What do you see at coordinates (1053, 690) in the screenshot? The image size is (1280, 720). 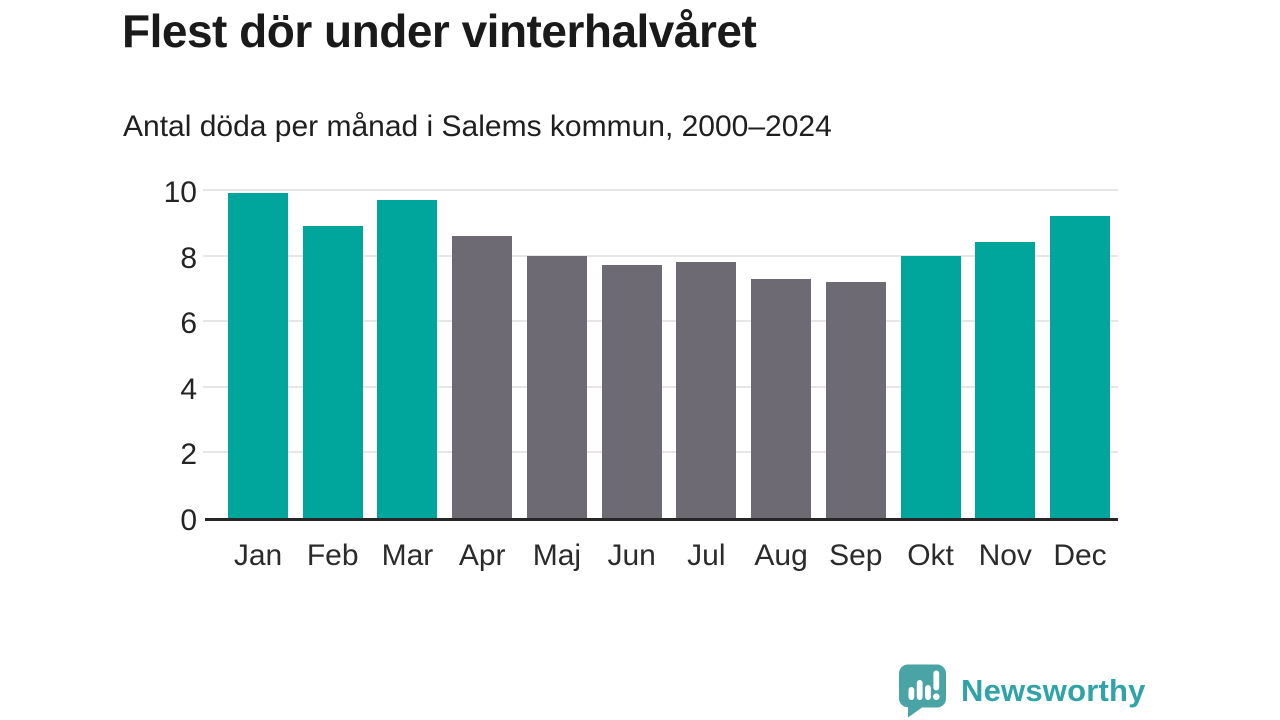 I see `brand-name: Newsworthy` at bounding box center [1053, 690].